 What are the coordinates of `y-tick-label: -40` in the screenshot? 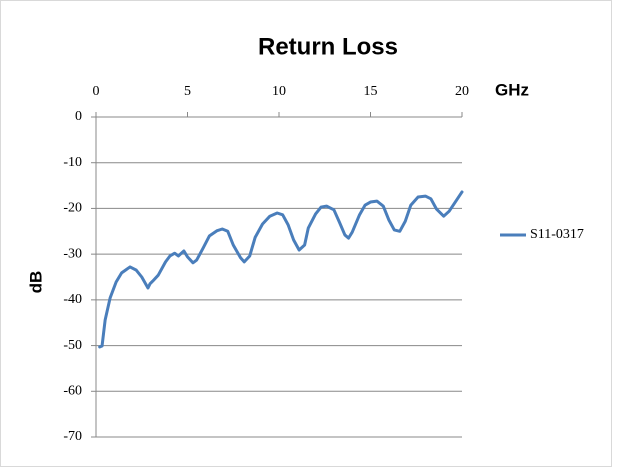 It's located at (72, 299).